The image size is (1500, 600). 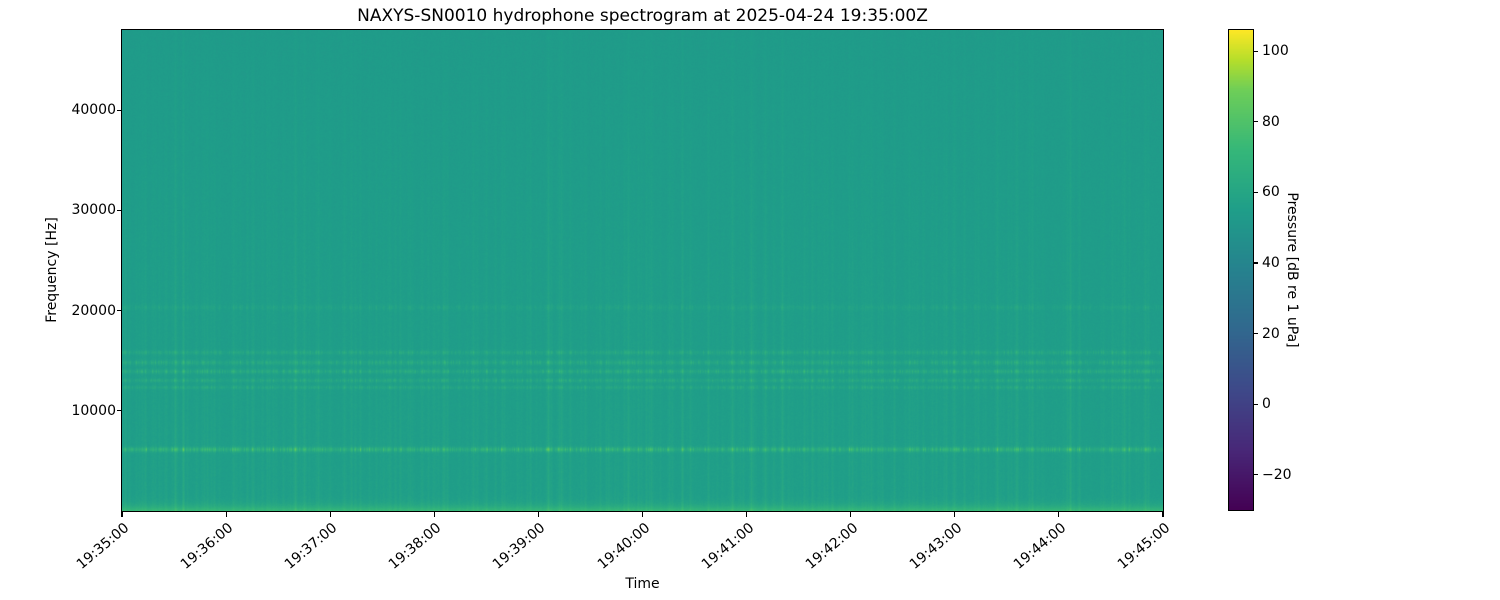 What do you see at coordinates (642, 584) in the screenshot?
I see `x-axis-label: Time` at bounding box center [642, 584].